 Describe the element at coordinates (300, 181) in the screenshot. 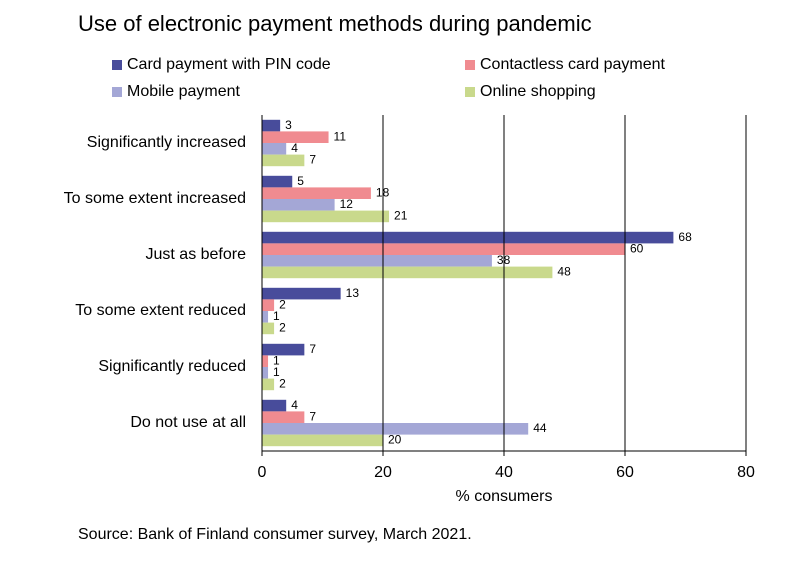

I see `data-label: 5` at that location.